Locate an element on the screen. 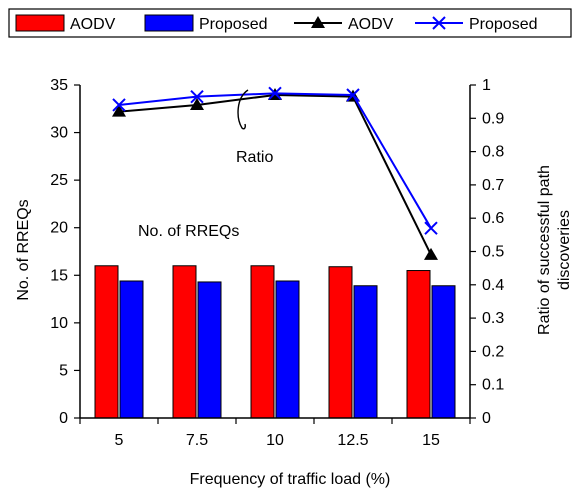 This screenshot has width=580, height=492. x-tick-label-2: 10 is located at coordinates (275, 440).